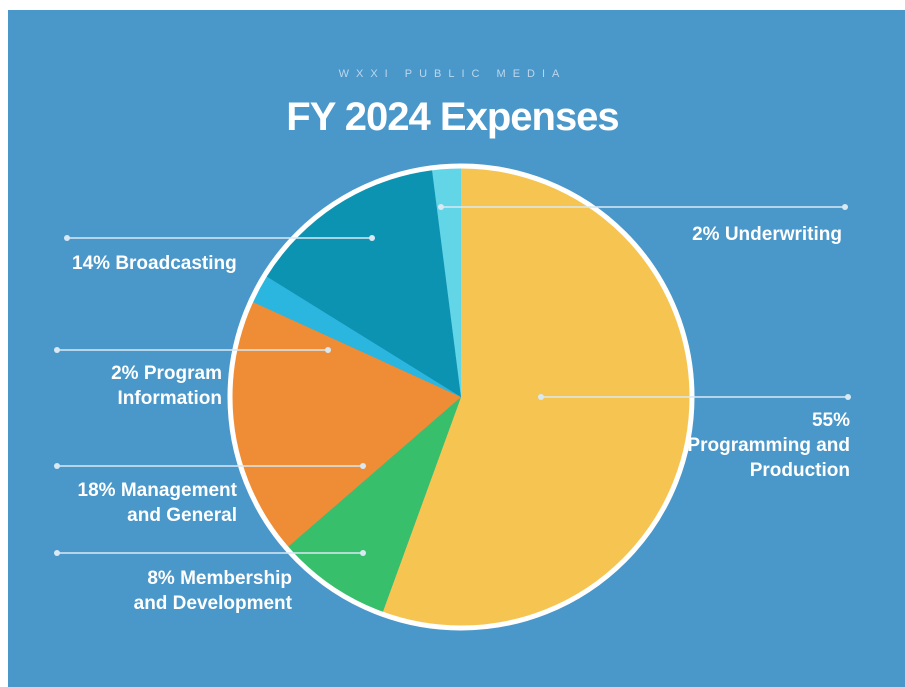  Describe the element at coordinates (830, 420) in the screenshot. I see `value-label: 55%` at that location.